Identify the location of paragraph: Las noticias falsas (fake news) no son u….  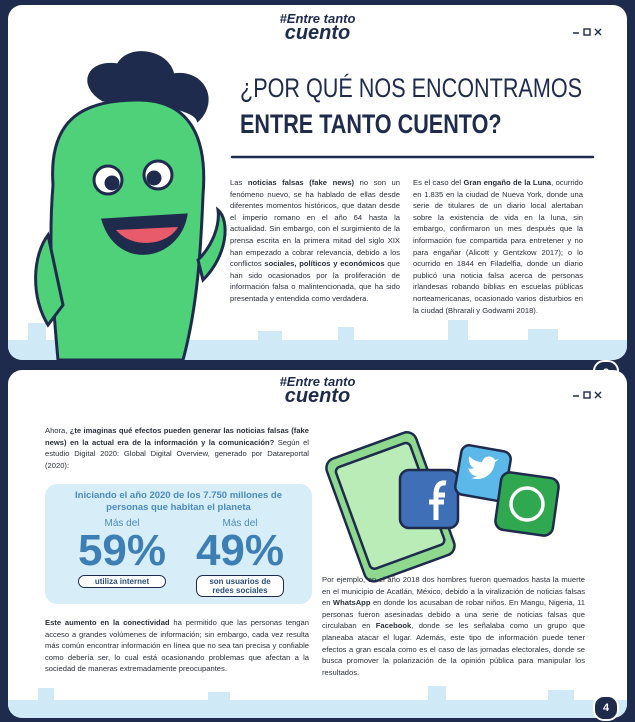
(315, 241).